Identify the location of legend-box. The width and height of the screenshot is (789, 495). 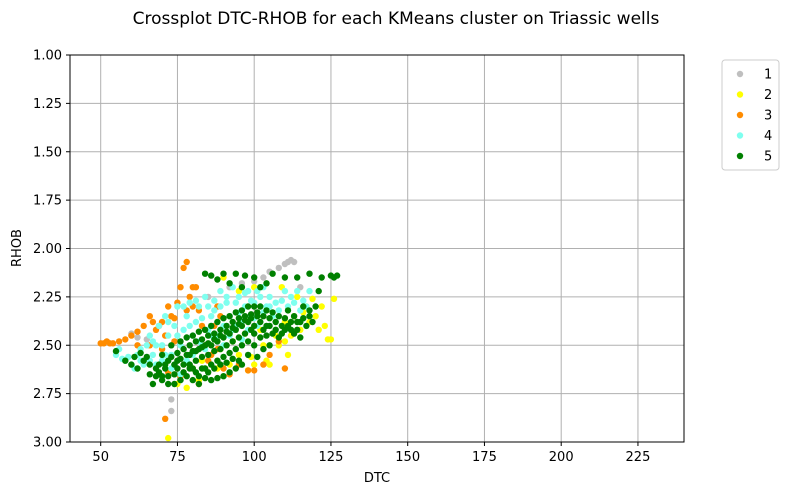
(750, 115).